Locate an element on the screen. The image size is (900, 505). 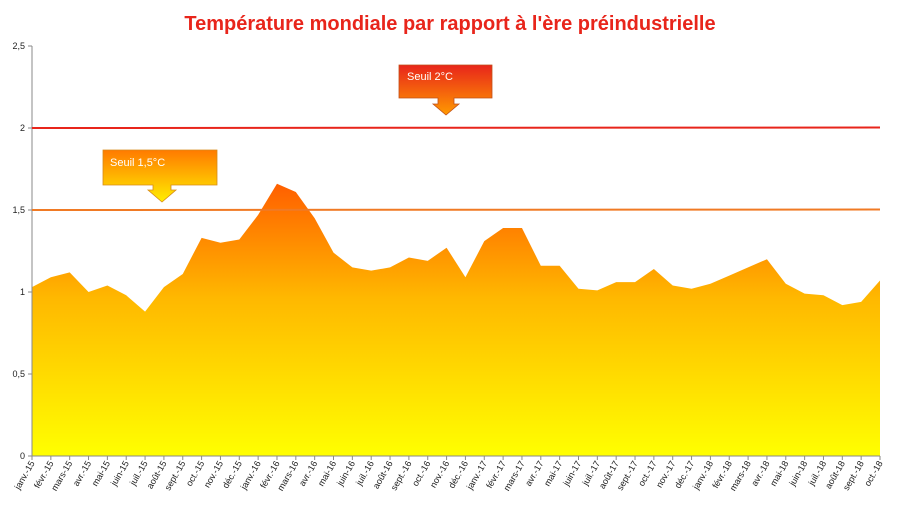
x-tick-label: juin-16 is located at coordinates (345, 473).